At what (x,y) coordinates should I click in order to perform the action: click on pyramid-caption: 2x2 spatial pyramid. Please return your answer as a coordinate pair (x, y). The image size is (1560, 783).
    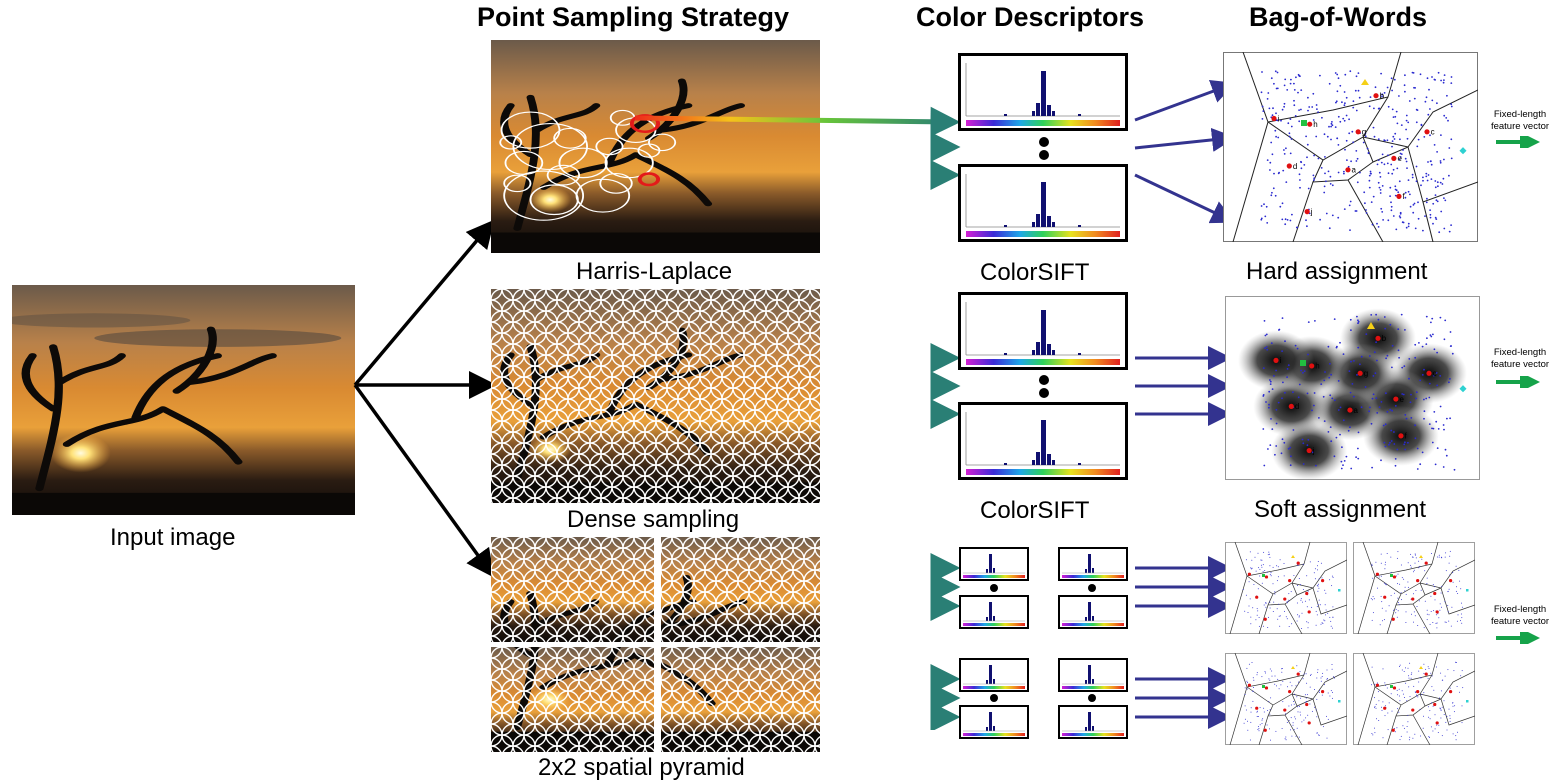
    Looking at the image, I should click on (641, 767).